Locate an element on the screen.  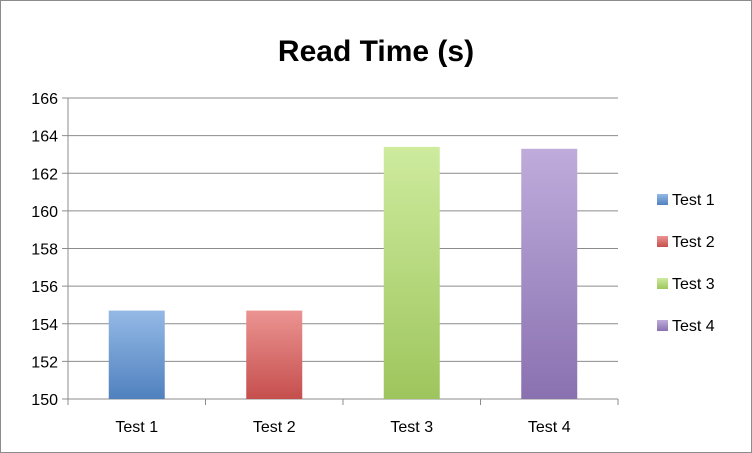
x-tick-label: Test 1 is located at coordinates (136, 427).